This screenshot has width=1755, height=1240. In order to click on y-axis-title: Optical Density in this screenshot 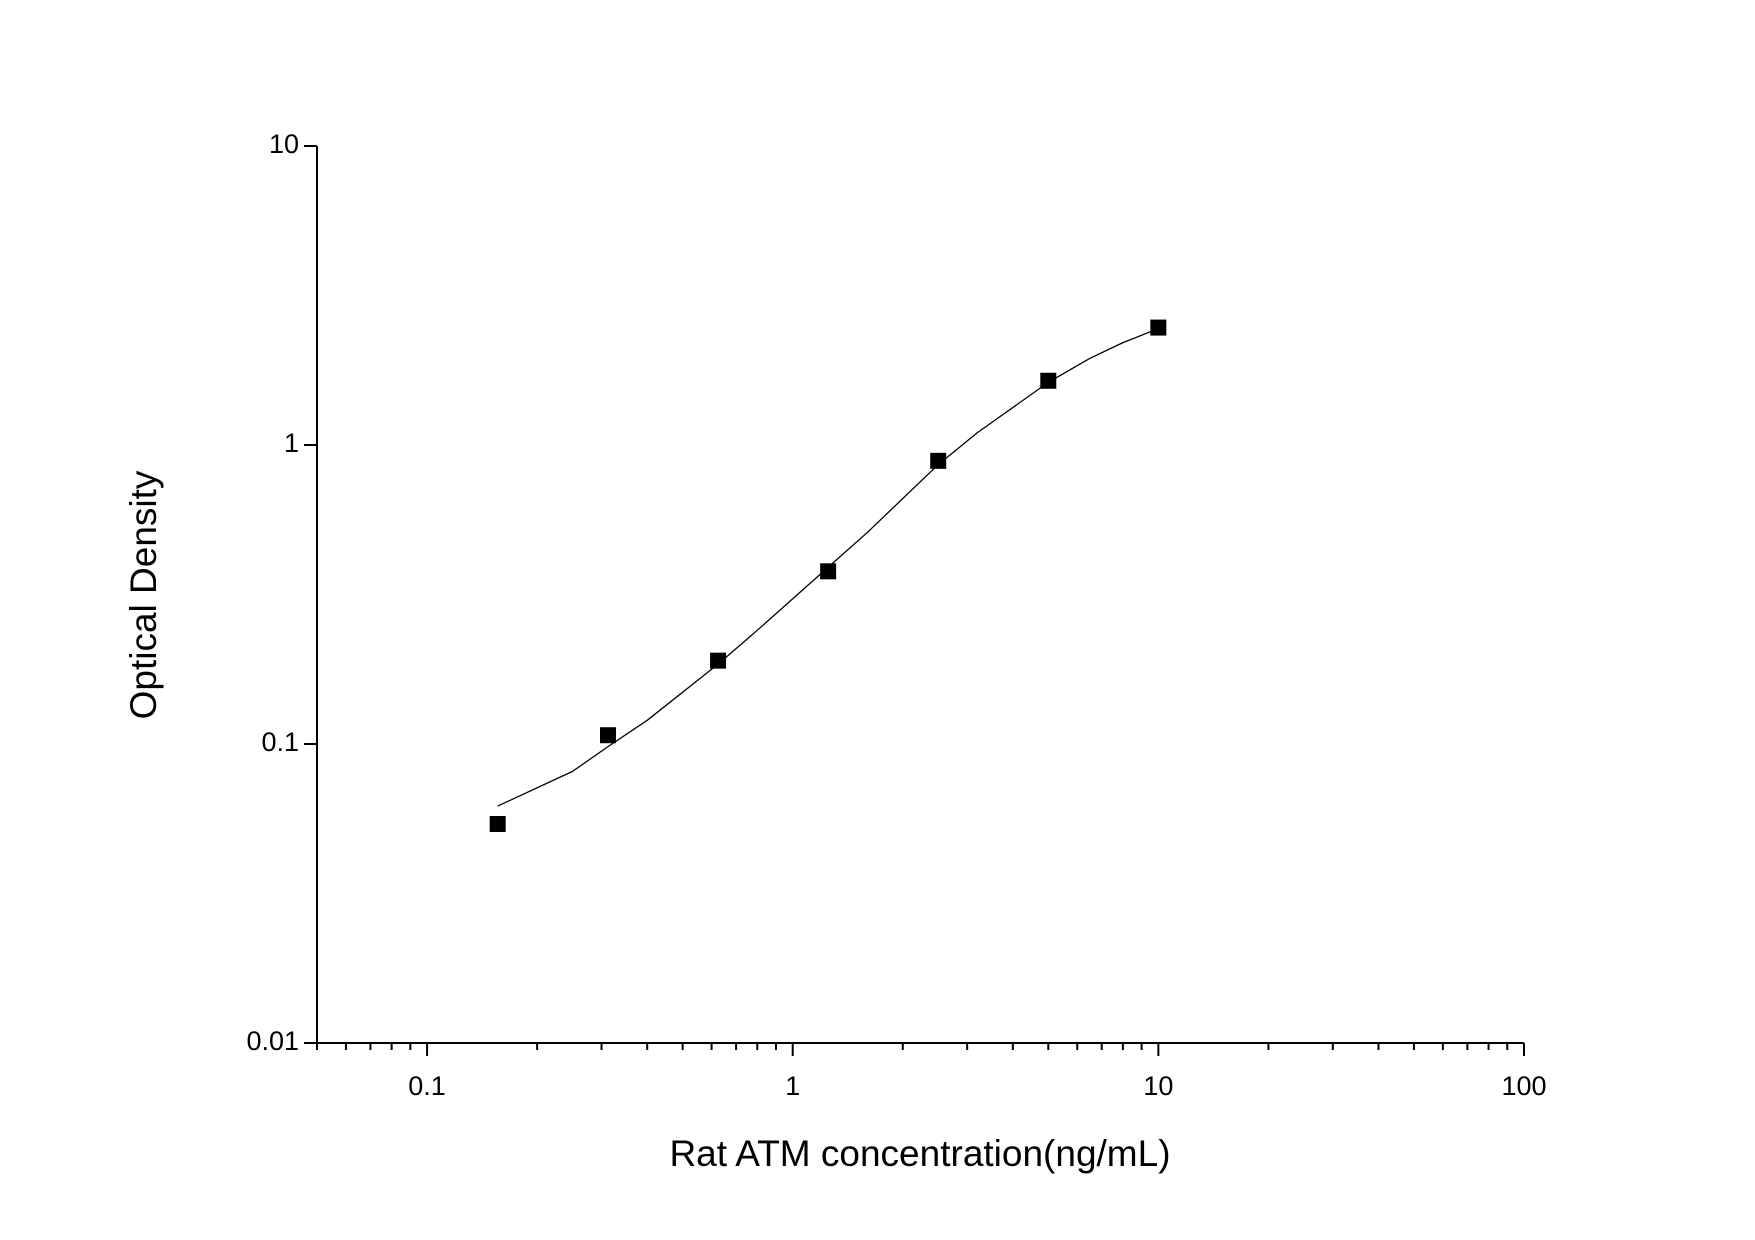, I will do `click(143, 594)`.